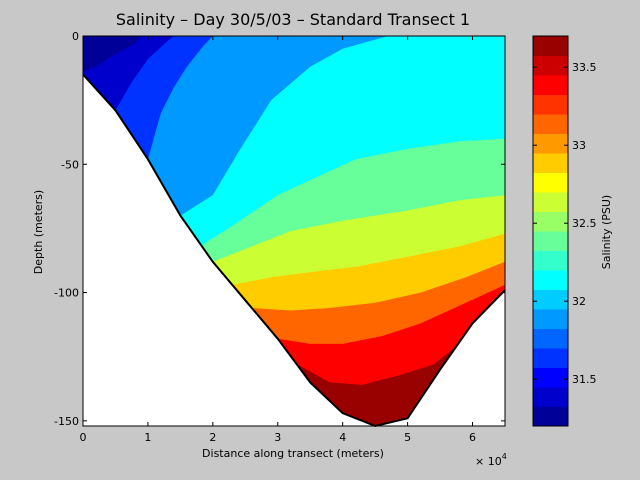 Image resolution: width=640 pixels, height=480 pixels. Describe the element at coordinates (504, 456) in the screenshot. I see `x-multiplier-exponent: 4` at that location.